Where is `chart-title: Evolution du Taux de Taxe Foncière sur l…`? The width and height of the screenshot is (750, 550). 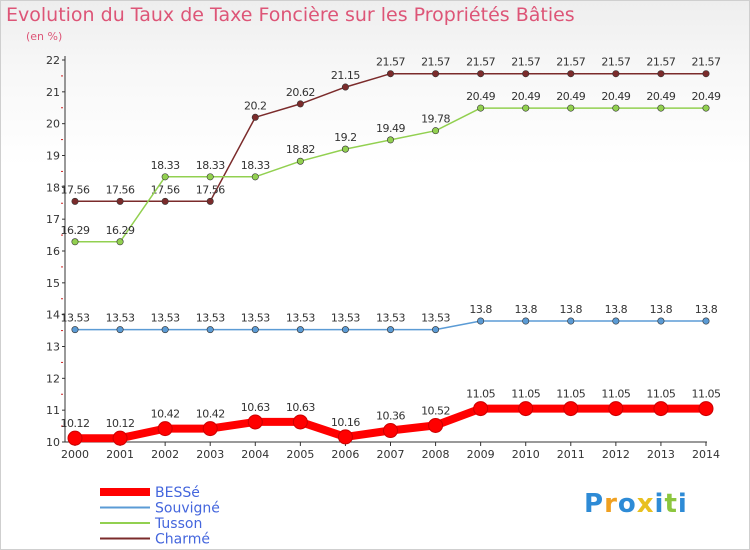
chart-title: Evolution du Taux de Taxe Foncière sur l… is located at coordinates (290, 15).